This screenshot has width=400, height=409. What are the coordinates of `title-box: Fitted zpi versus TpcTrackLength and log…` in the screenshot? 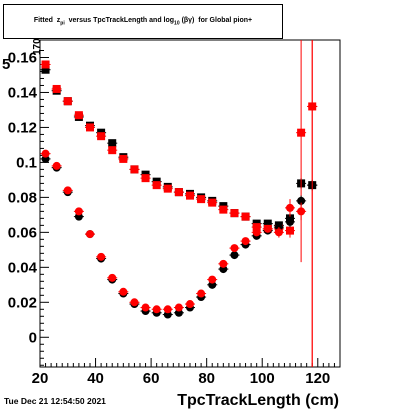 It's located at (143, 21).